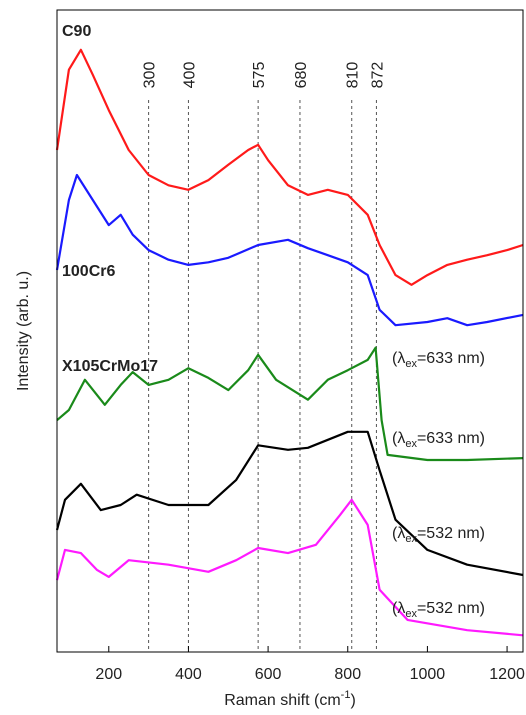  What do you see at coordinates (76, 31) in the screenshot?
I see `curve-label: C90` at bounding box center [76, 31].